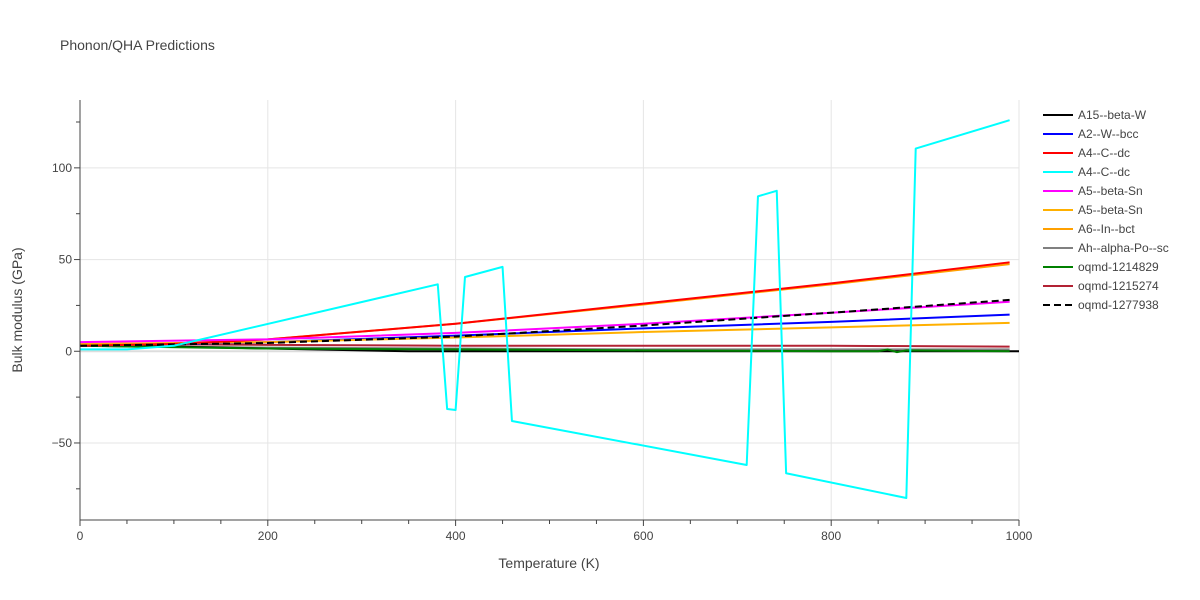  I want to click on legend-item: oqmd-1277938, so click(1101, 305).